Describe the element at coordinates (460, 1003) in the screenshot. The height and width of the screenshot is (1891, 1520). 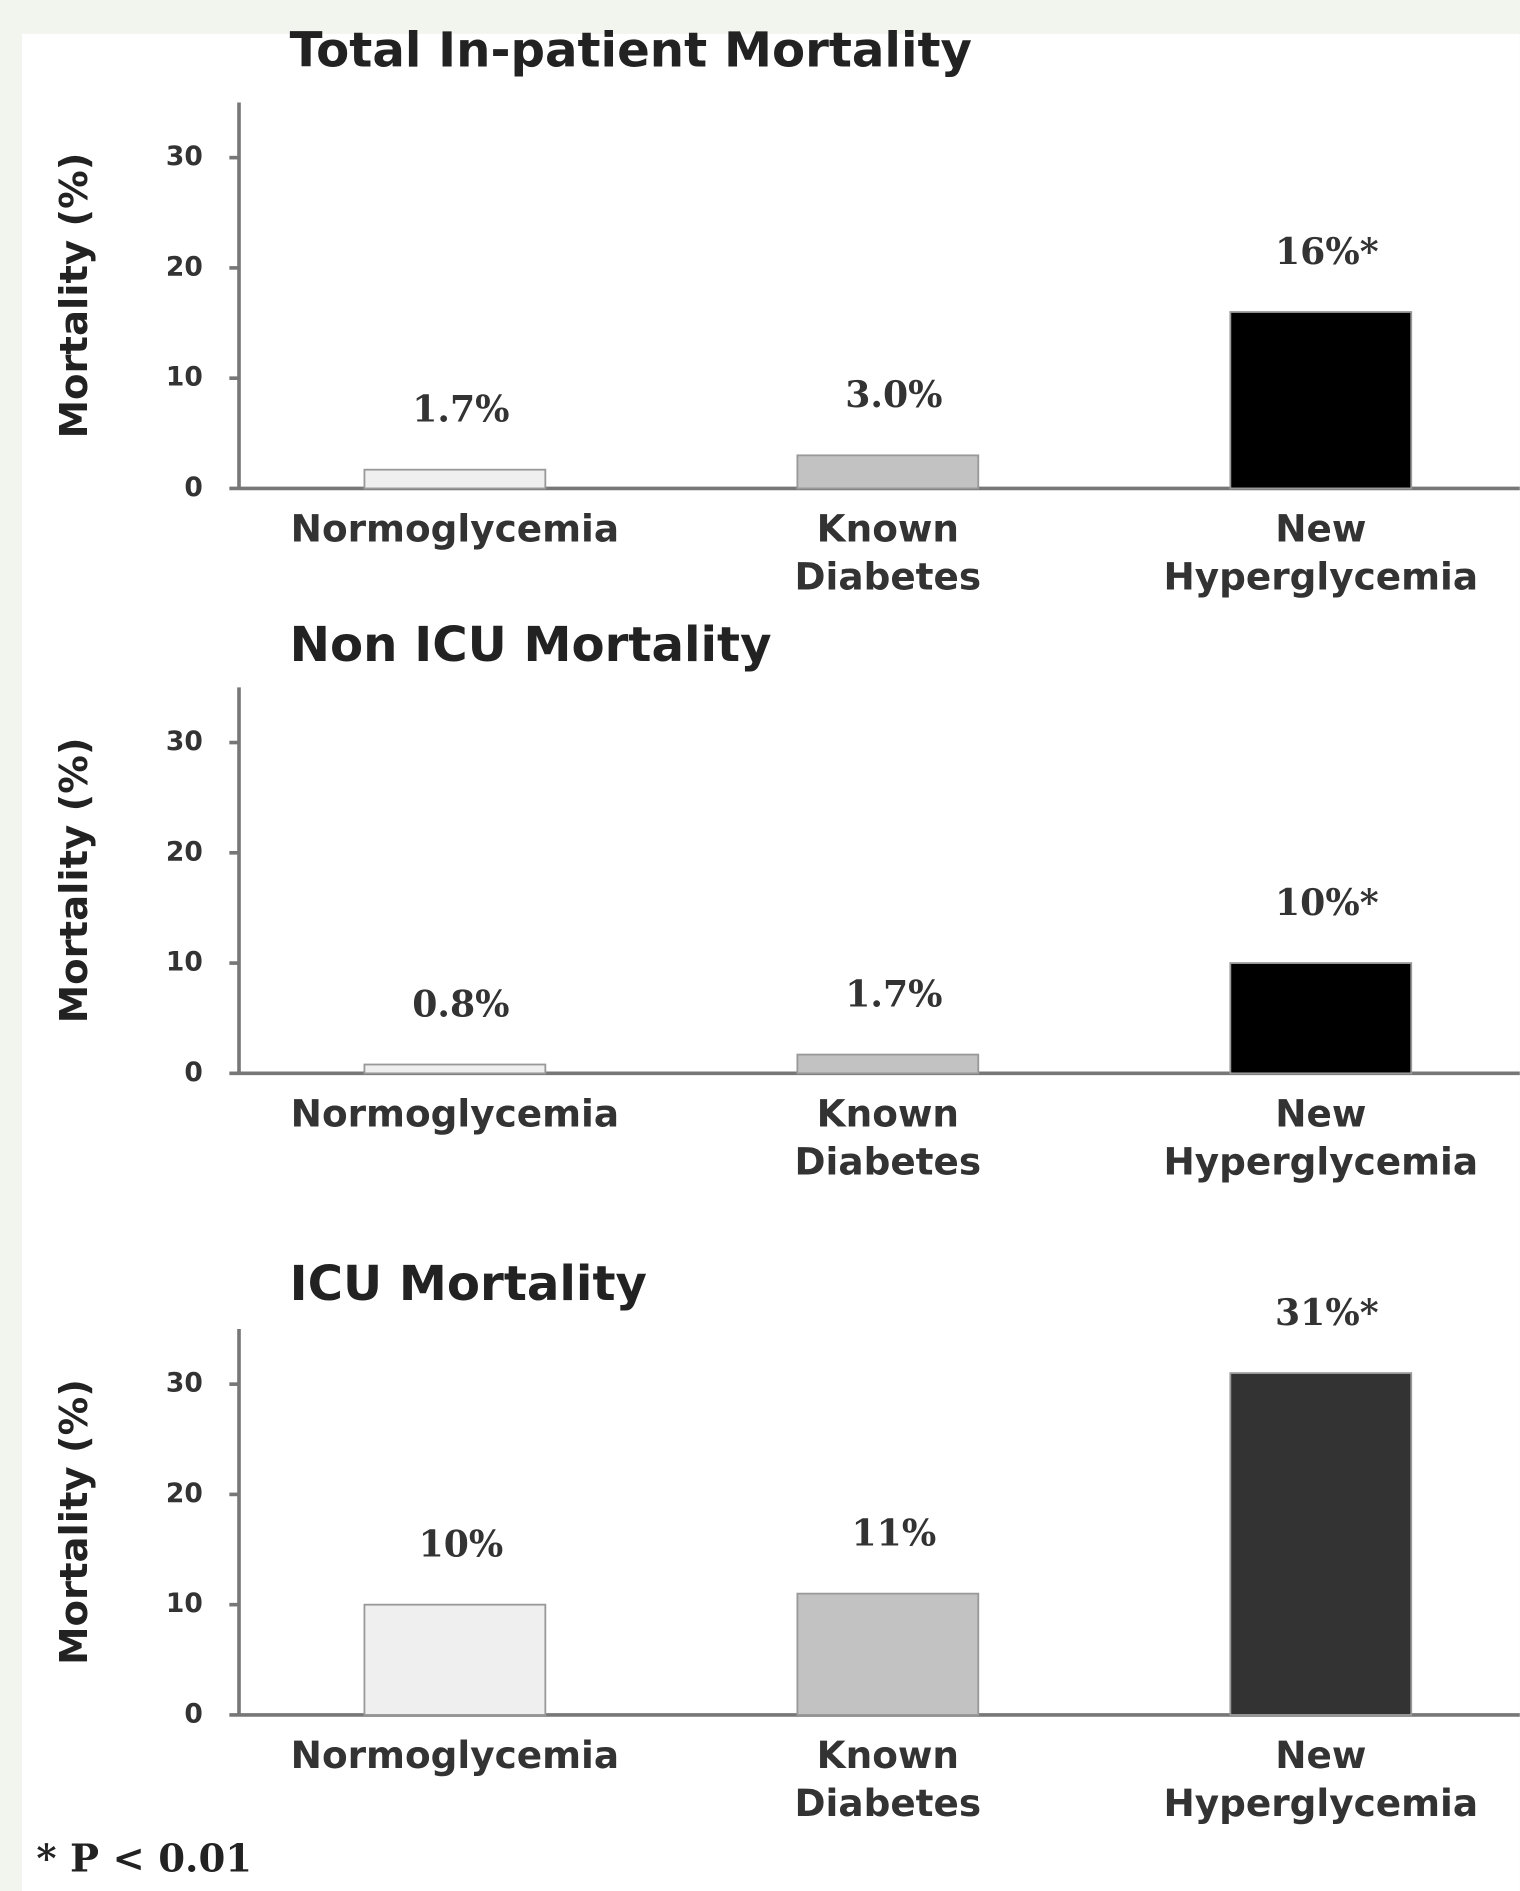
I see `value-label: 0.8%` at that location.